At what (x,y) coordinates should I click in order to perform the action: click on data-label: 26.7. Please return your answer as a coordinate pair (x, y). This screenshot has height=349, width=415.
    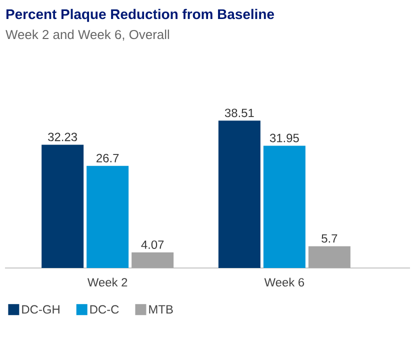
    Looking at the image, I should click on (107, 158).